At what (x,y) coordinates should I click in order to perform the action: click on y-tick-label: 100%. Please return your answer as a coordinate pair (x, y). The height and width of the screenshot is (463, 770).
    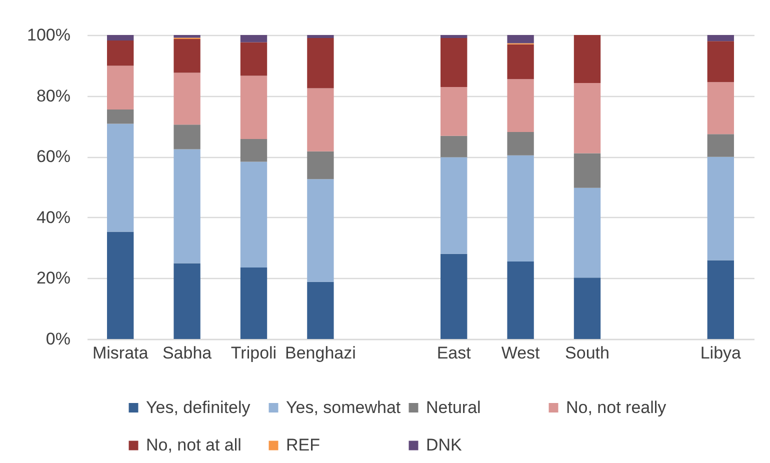
    Looking at the image, I should click on (48, 35).